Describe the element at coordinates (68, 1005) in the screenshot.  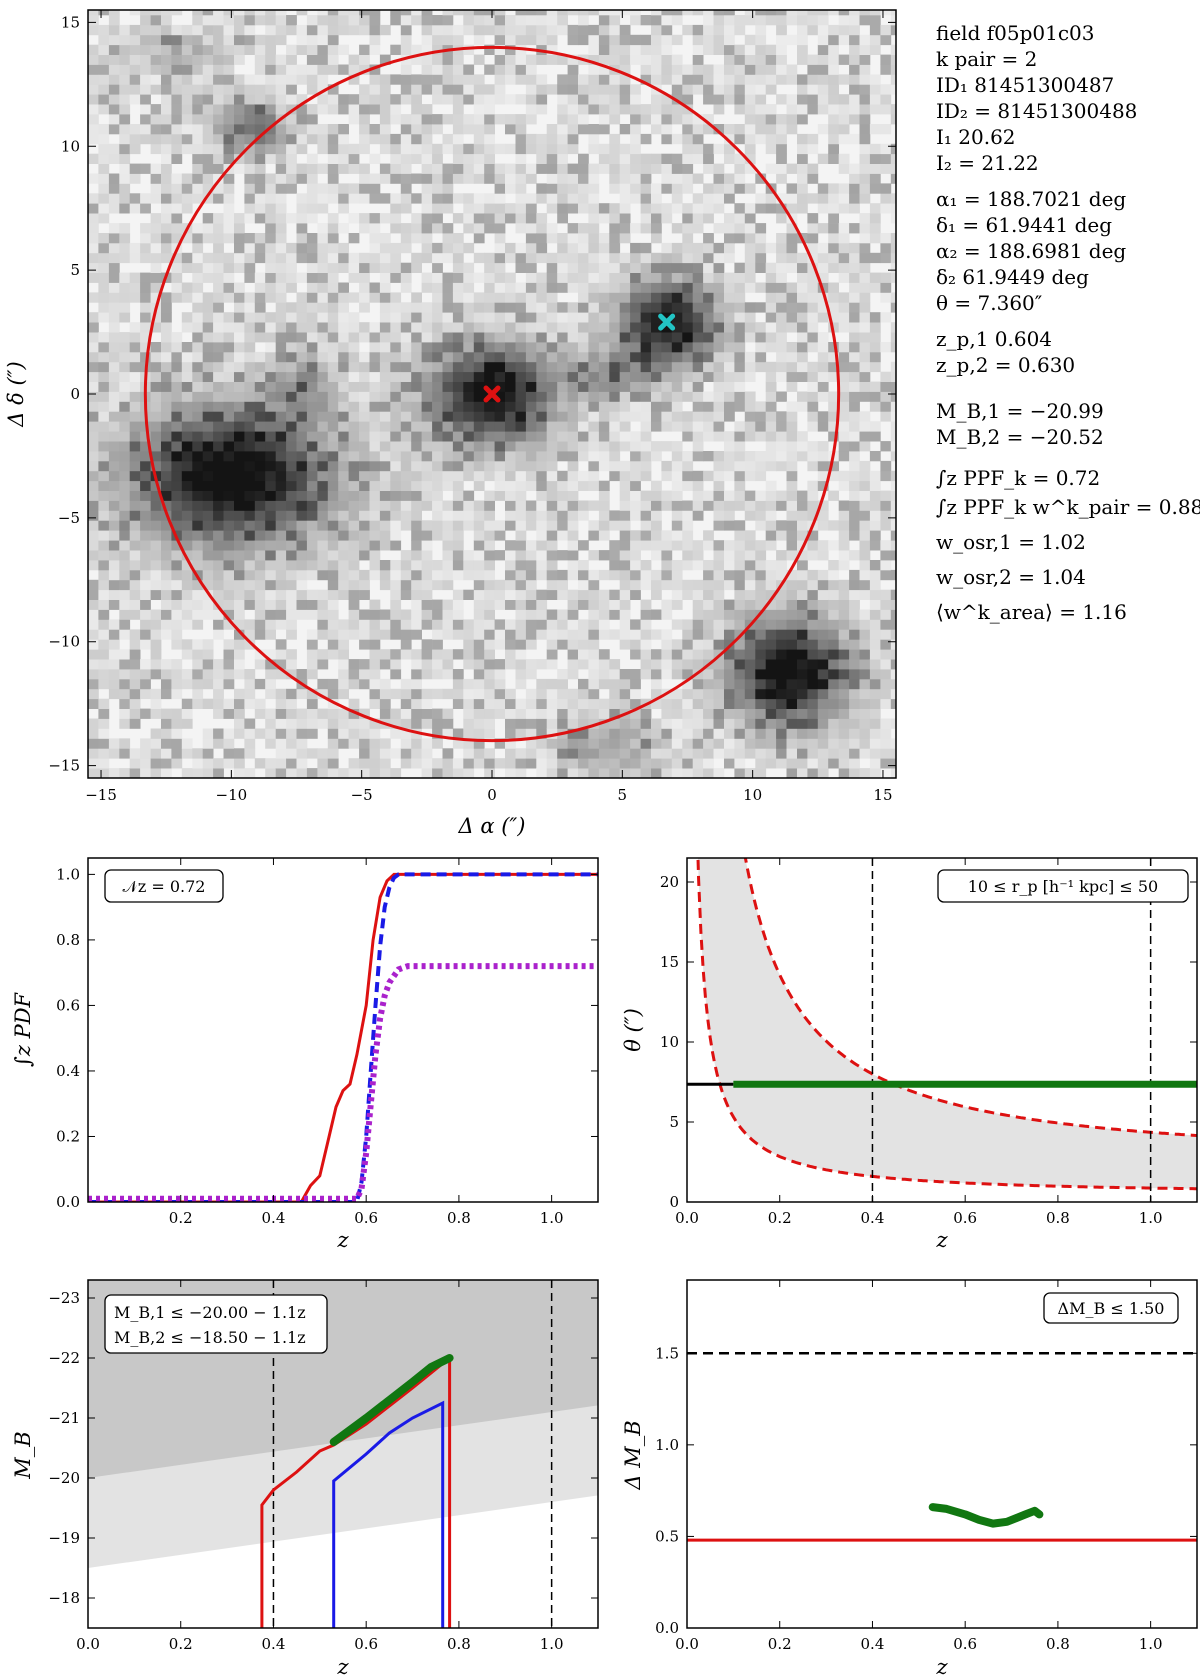
I see `y-tick-label: 0.6` at that location.